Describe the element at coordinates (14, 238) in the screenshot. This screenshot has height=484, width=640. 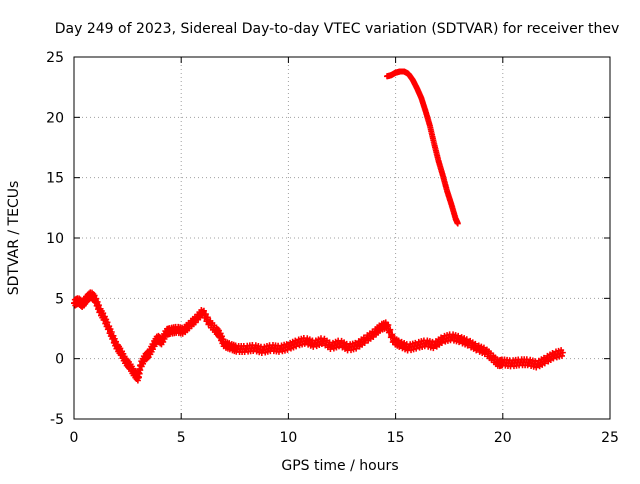
I see `y-axis-label: SDTVAR / TECUs` at that location.